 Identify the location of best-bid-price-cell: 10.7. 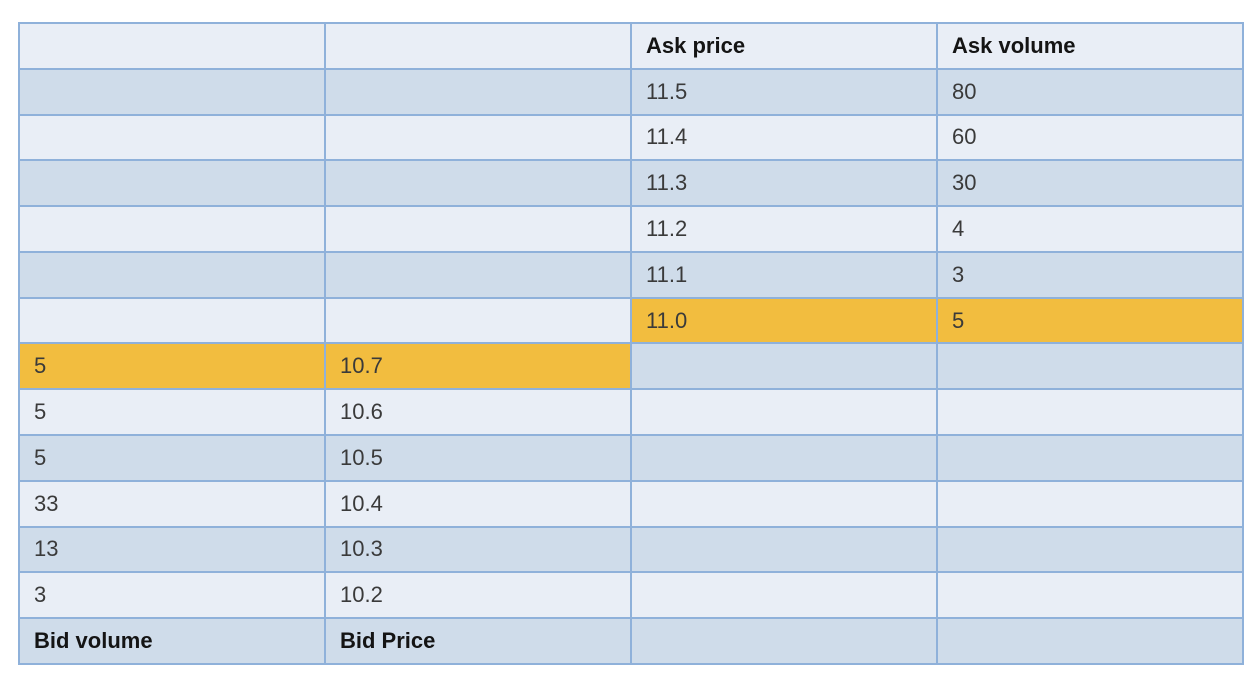
(478, 366).